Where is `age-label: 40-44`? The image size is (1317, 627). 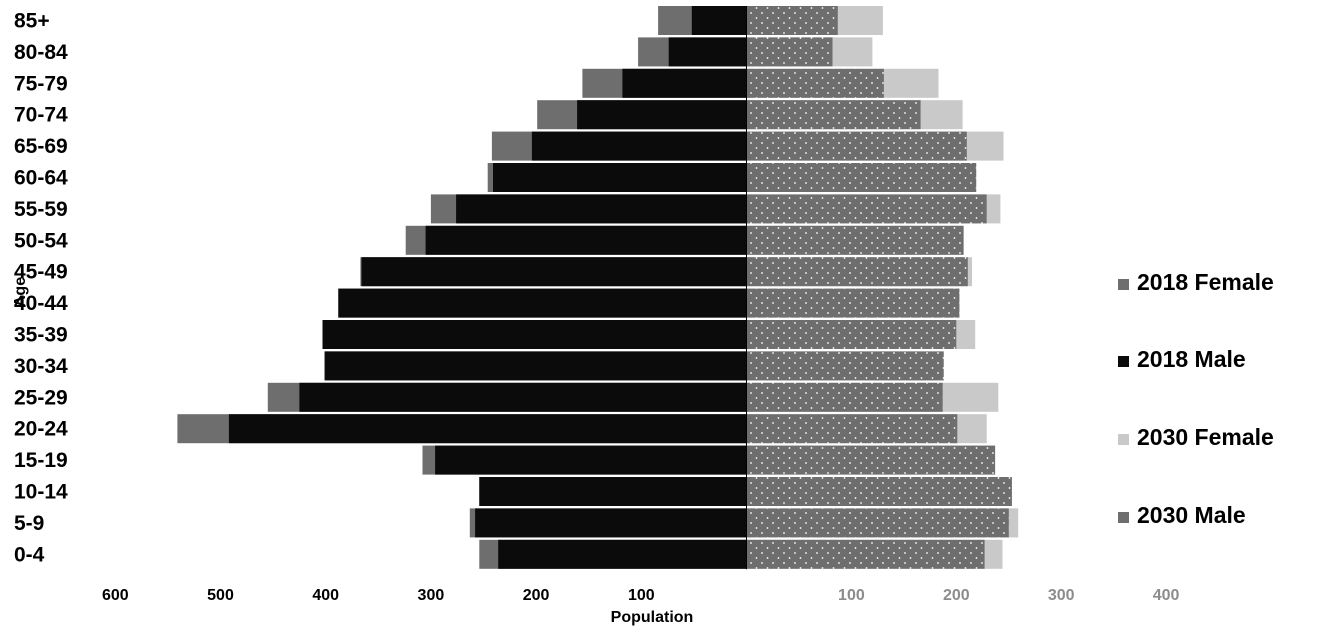
age-label: 40-44 is located at coordinates (41, 303).